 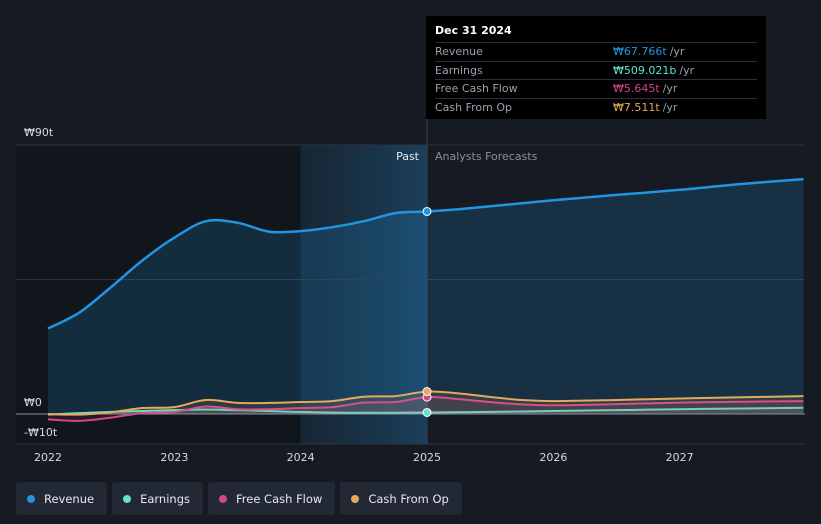 I want to click on revenue-marker, so click(x=427, y=211).